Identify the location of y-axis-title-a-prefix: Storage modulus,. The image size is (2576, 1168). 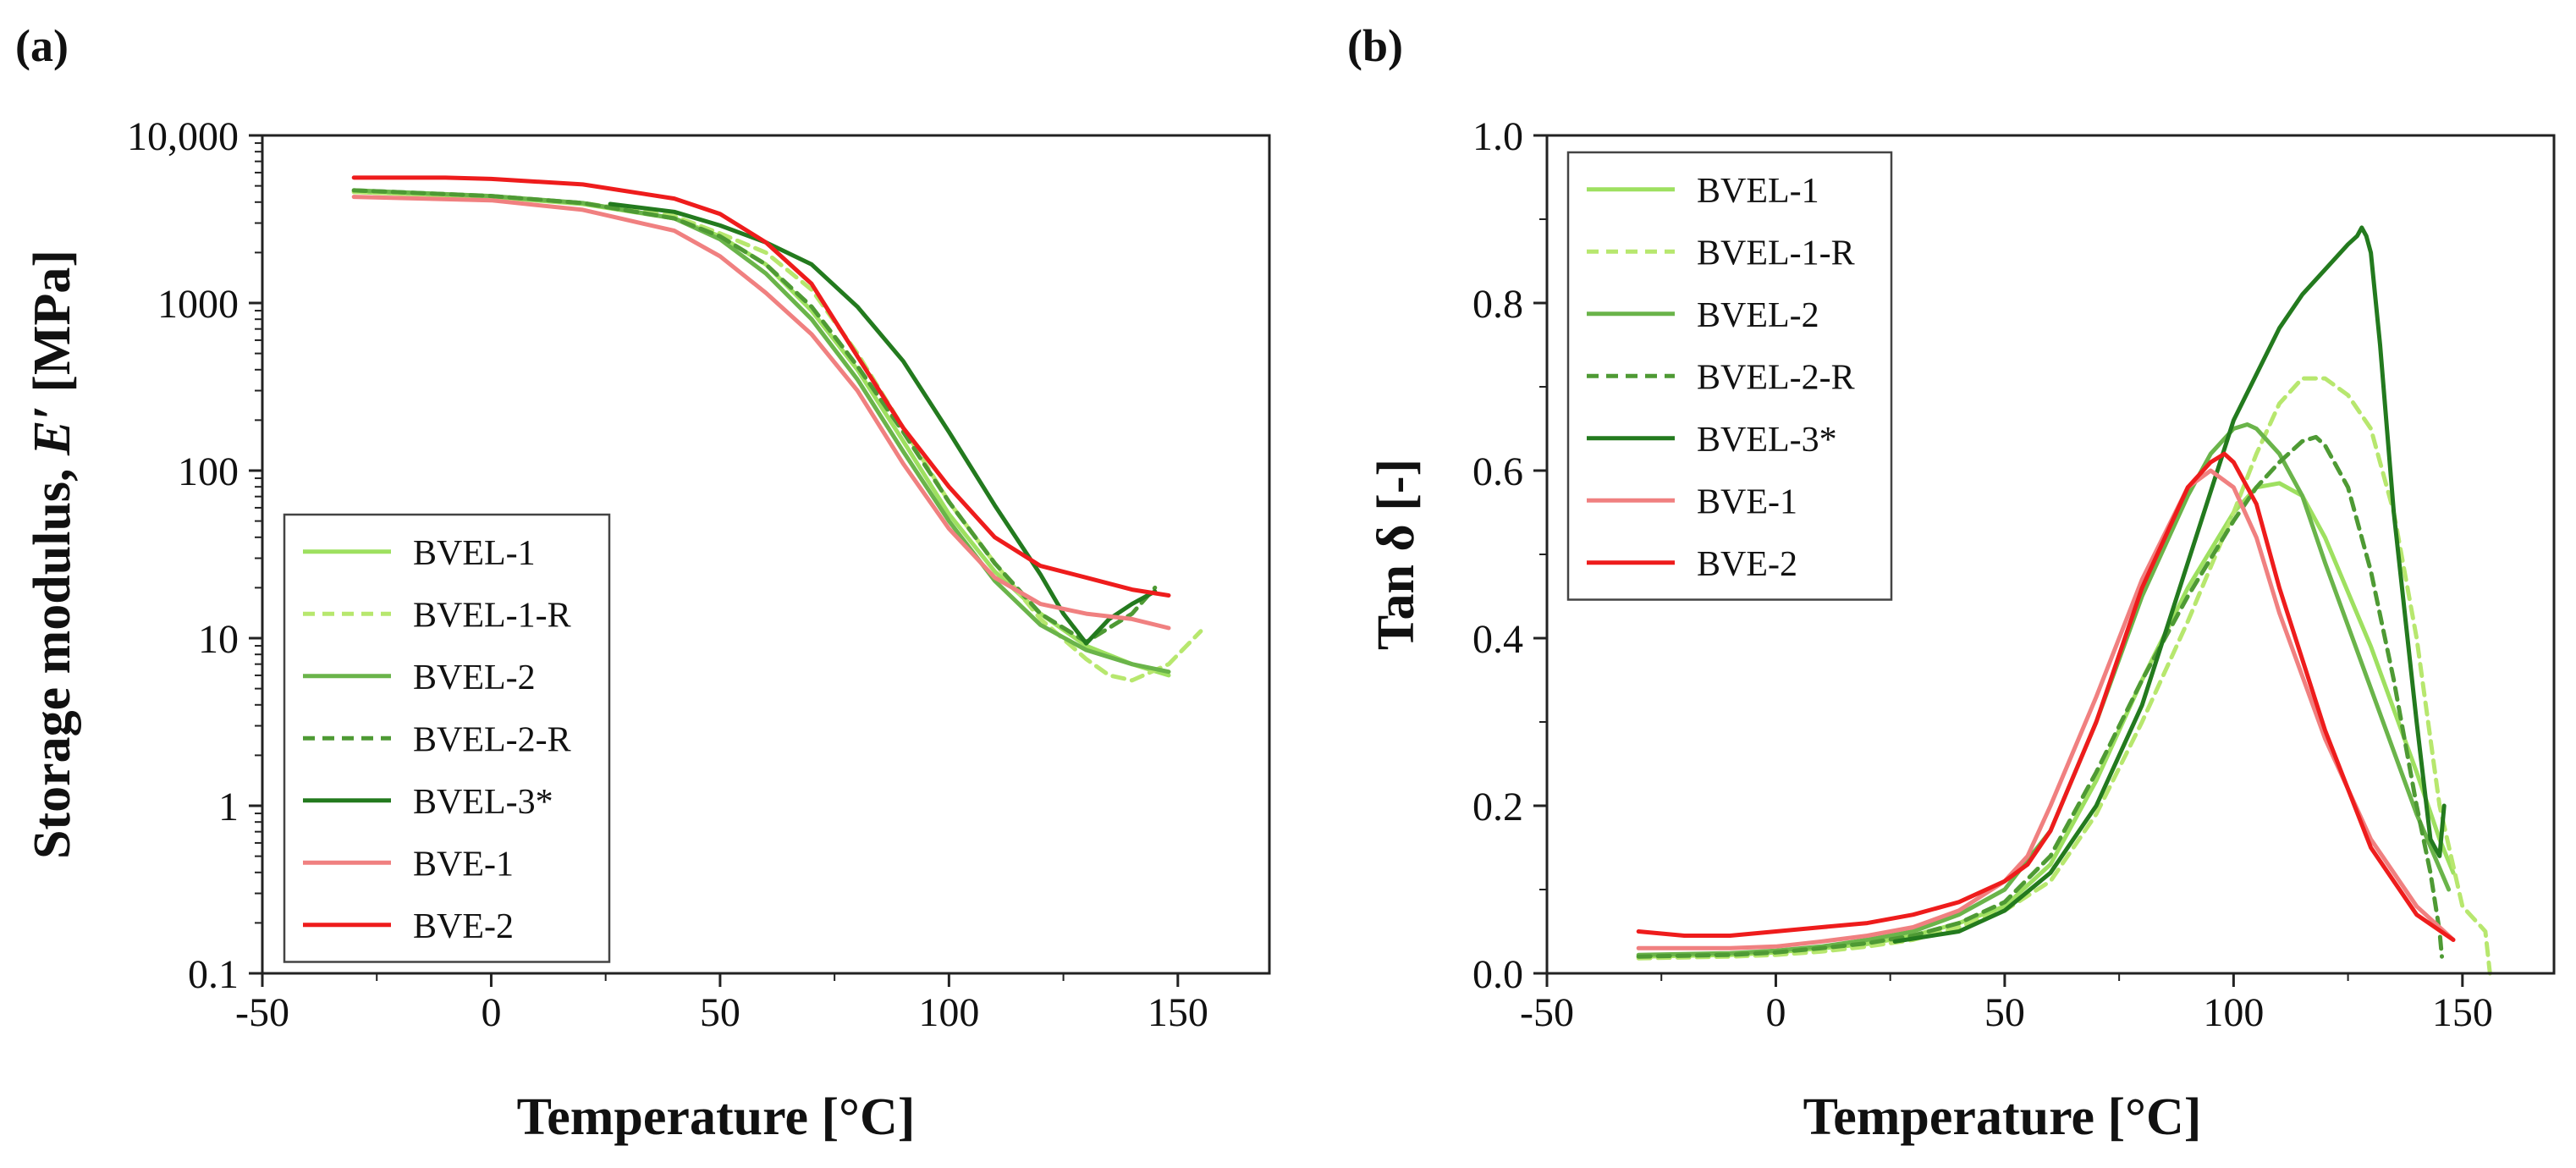
(52, 657).